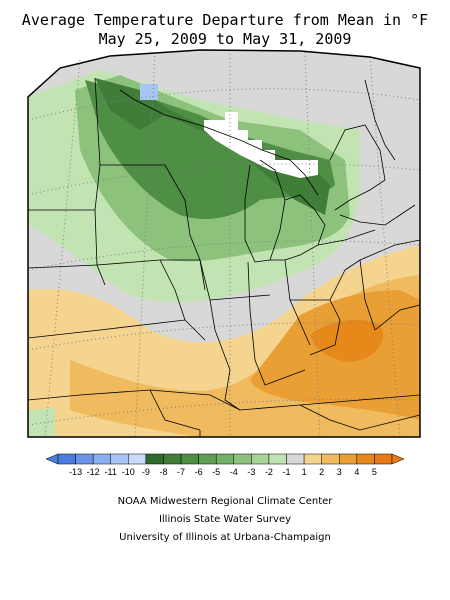 The width and height of the screenshot is (450, 600). Describe the element at coordinates (347, 340) in the screenshot. I see `warm-zone-core` at that location.